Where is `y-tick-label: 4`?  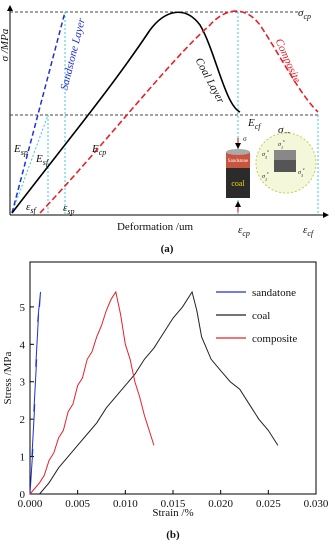
y-tick-label: 4 is located at coordinates (23, 345).